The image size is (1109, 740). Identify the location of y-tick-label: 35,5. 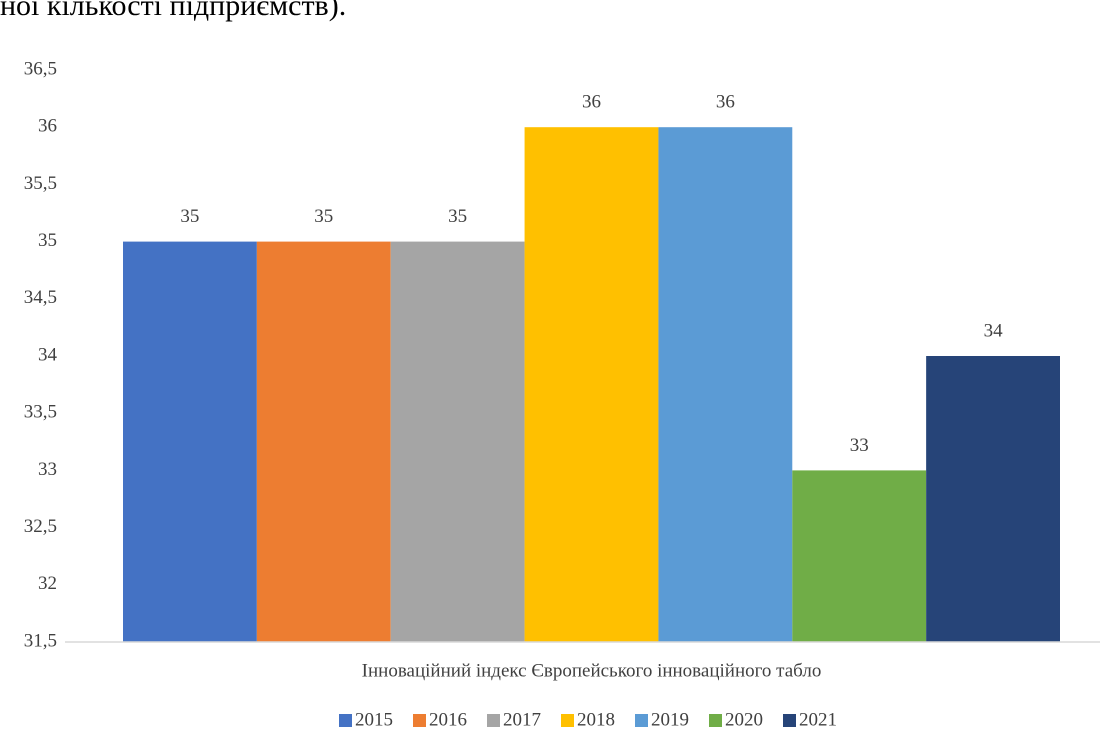
(40, 183).